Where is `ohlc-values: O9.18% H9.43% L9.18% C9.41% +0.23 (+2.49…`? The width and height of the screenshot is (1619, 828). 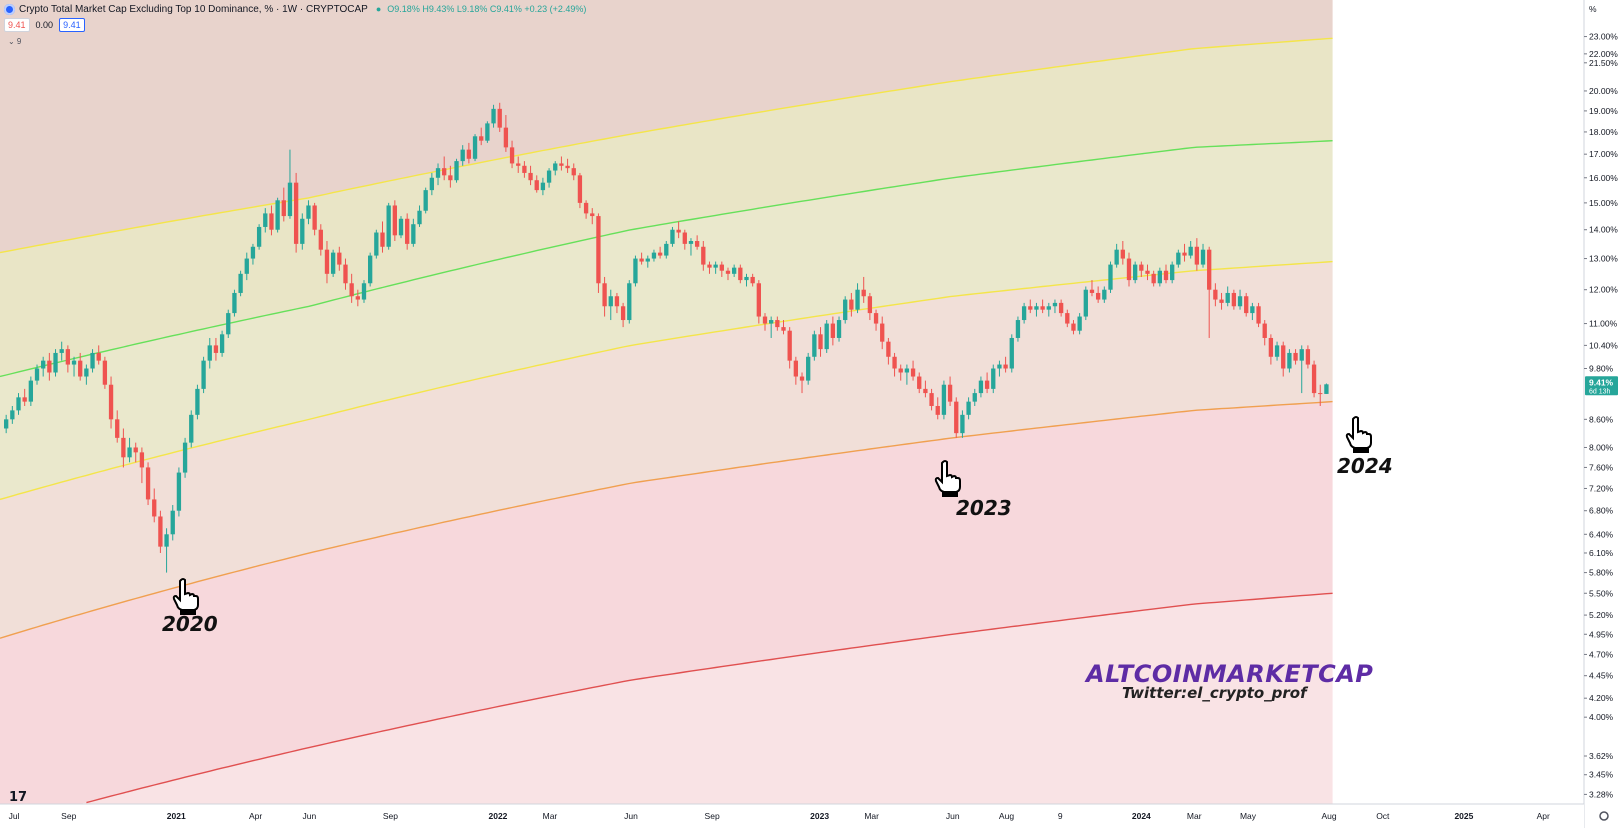 ohlc-values: O9.18% H9.43% L9.18% C9.41% +0.23 (+2.49… is located at coordinates (487, 9).